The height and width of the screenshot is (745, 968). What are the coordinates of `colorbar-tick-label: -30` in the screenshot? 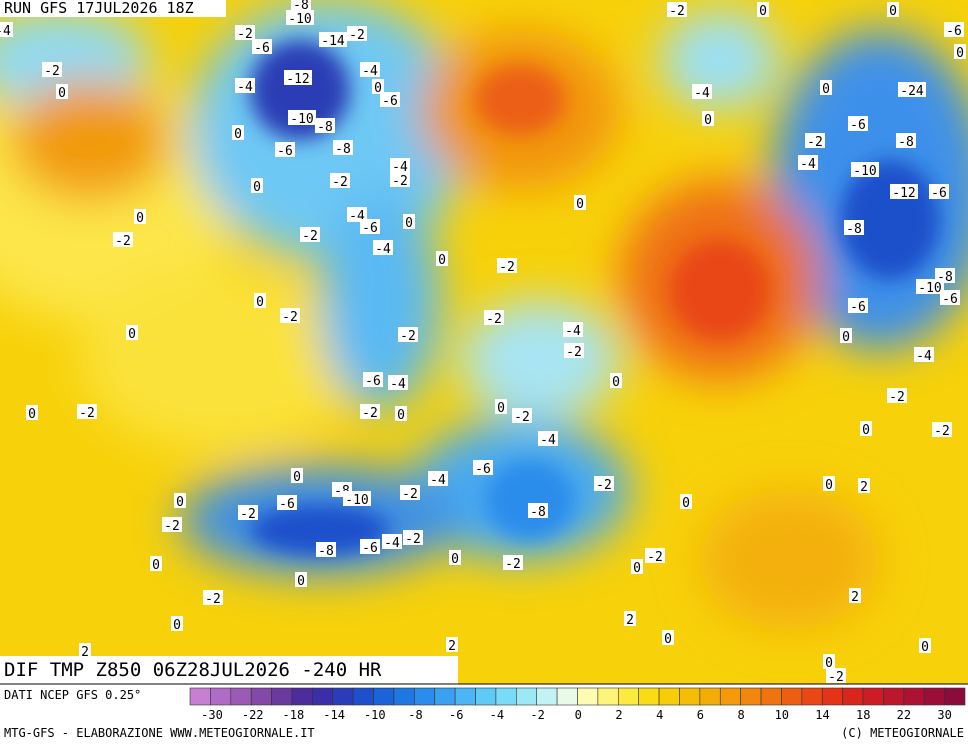 It's located at (212, 715).